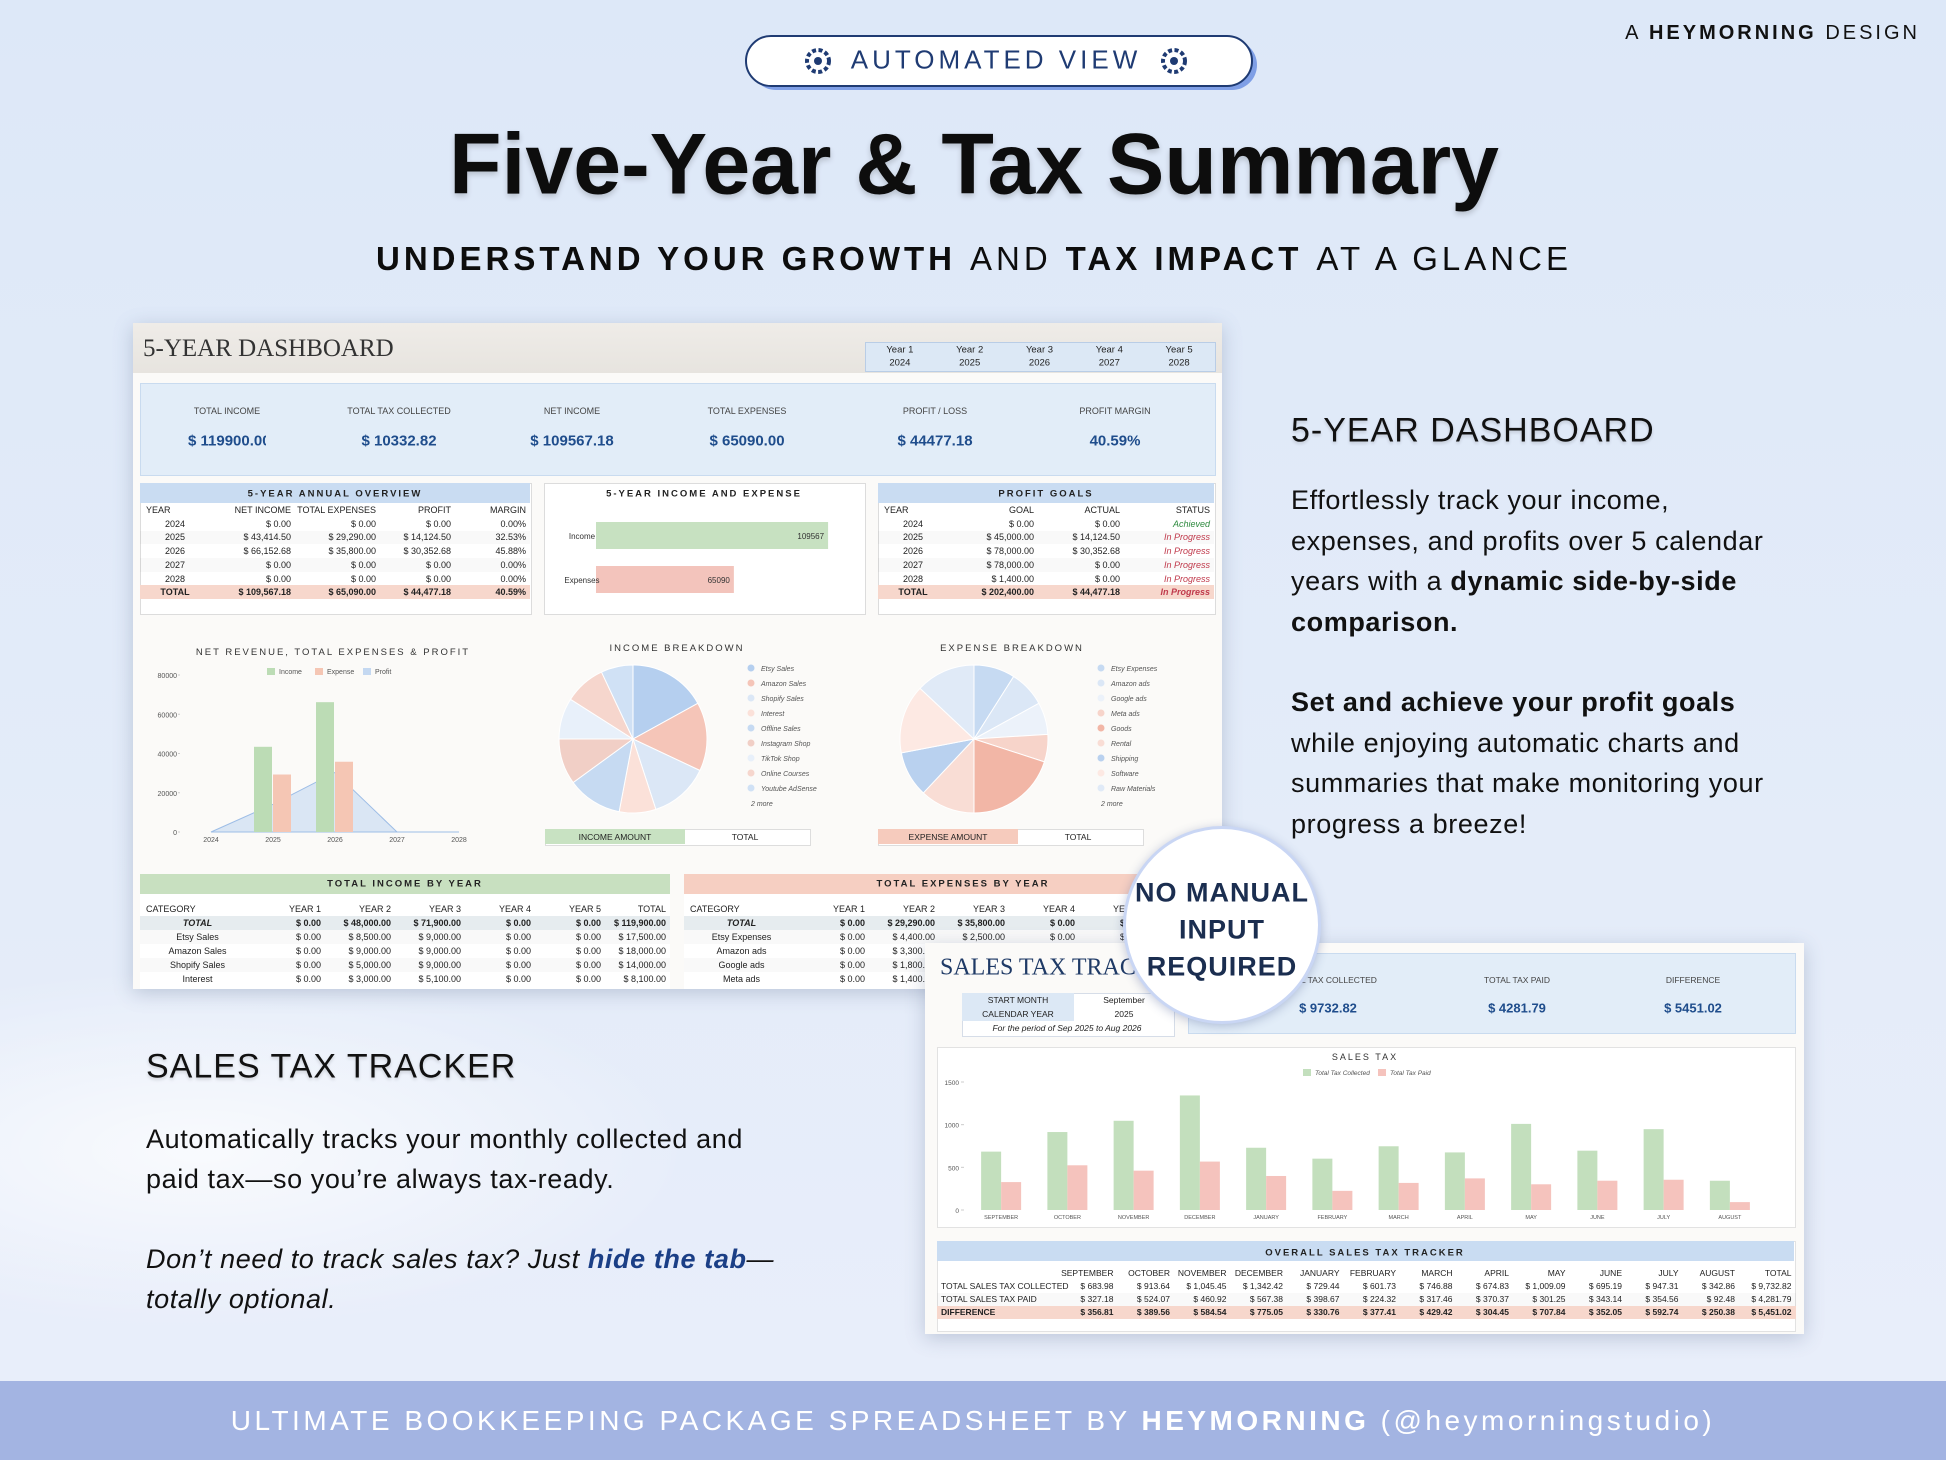  What do you see at coordinates (996, 61) in the screenshot?
I see `badge-icons` at bounding box center [996, 61].